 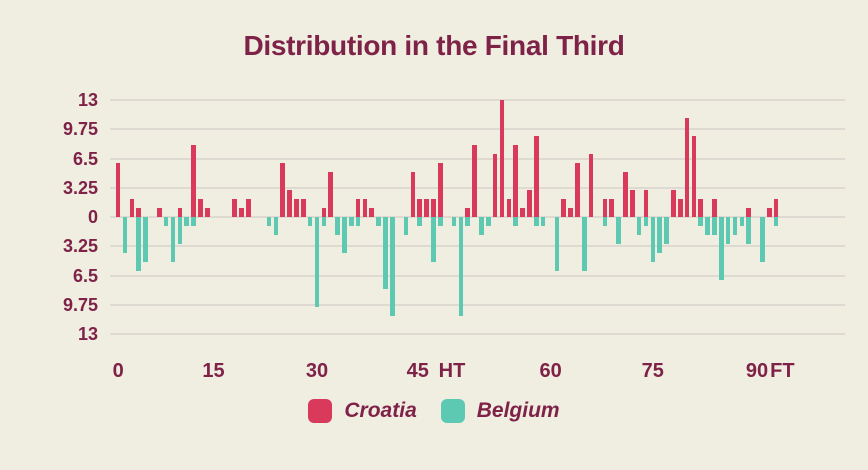 What do you see at coordinates (782, 371) in the screenshot?
I see `x-tick-label: FT` at bounding box center [782, 371].